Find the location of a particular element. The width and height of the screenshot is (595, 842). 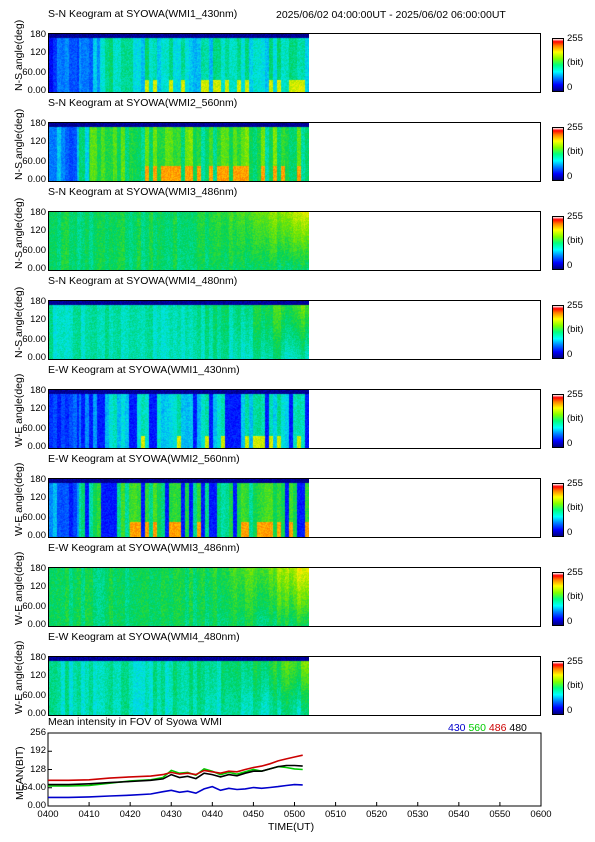

x-tick-label: 0440 is located at coordinates (212, 814).